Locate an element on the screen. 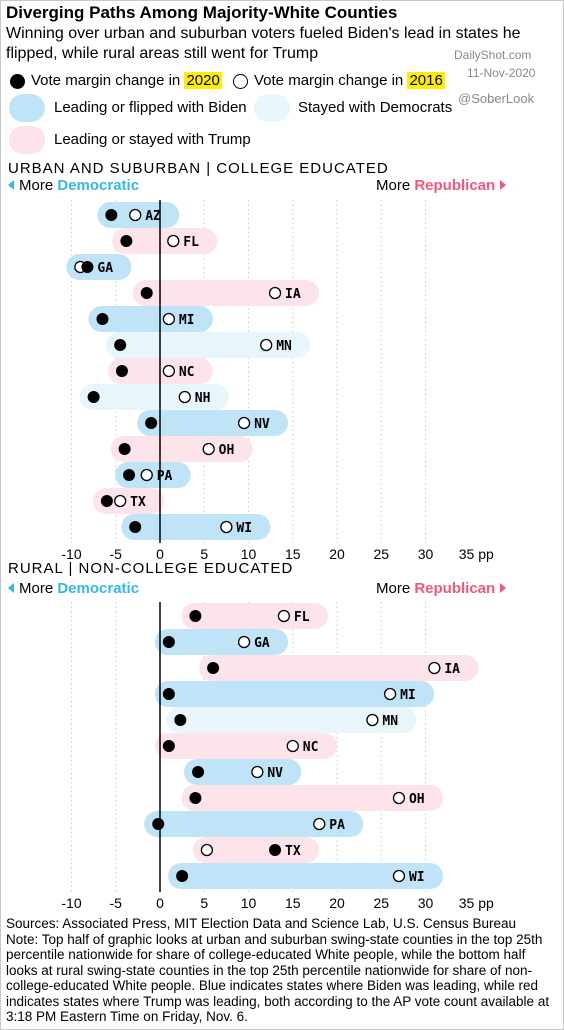 Image resolution: width=564 pixels, height=1030 pixels. tick-label: 5 is located at coordinates (204, 903).